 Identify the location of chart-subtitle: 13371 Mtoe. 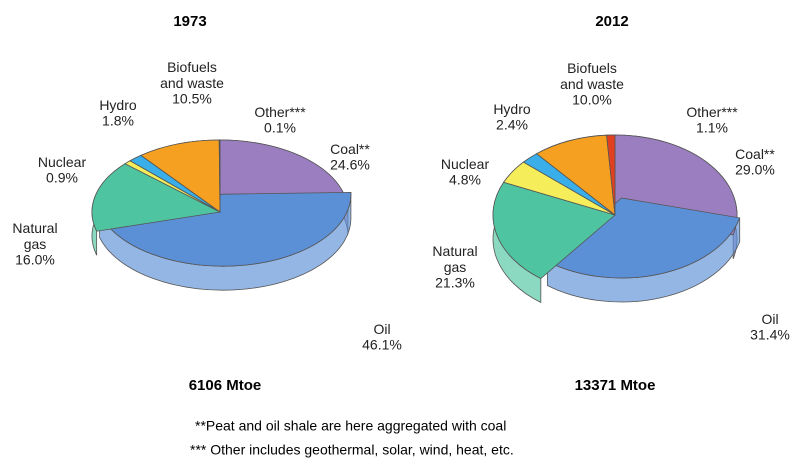
(615, 385).